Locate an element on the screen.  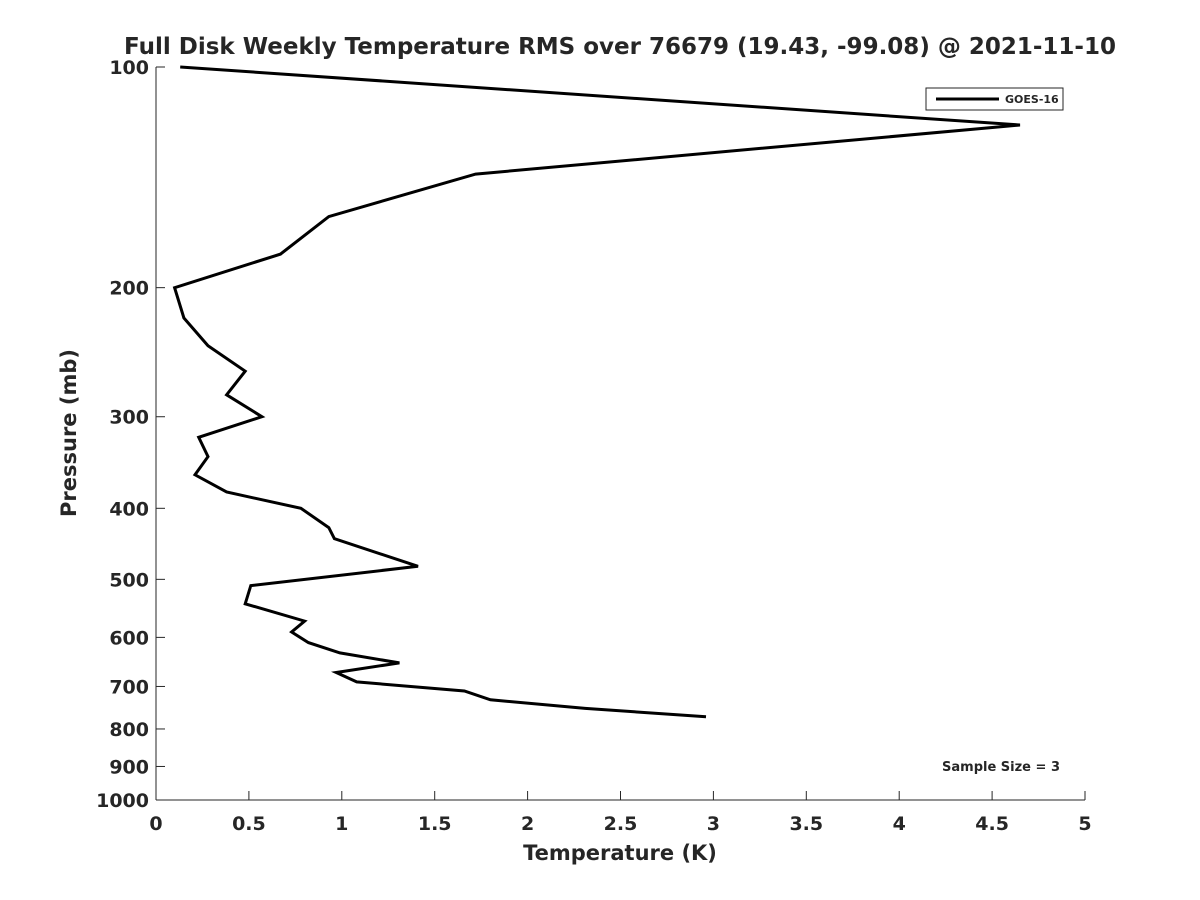
sample-size-note: Sample Size = 3 is located at coordinates (1001, 767).